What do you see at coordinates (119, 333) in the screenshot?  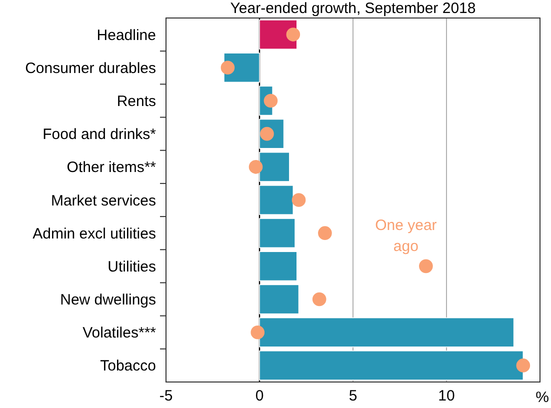 I see `y-tick-label: Volatiles***` at bounding box center [119, 333].